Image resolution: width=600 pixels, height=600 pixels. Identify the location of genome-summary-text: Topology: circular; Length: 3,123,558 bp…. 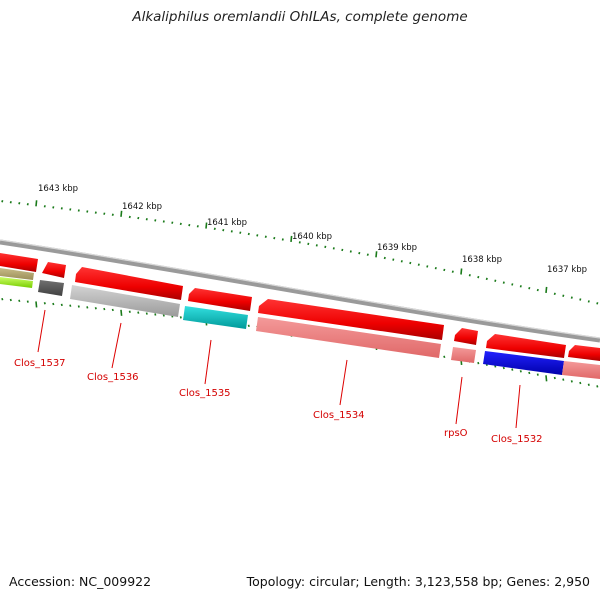
(418, 581).